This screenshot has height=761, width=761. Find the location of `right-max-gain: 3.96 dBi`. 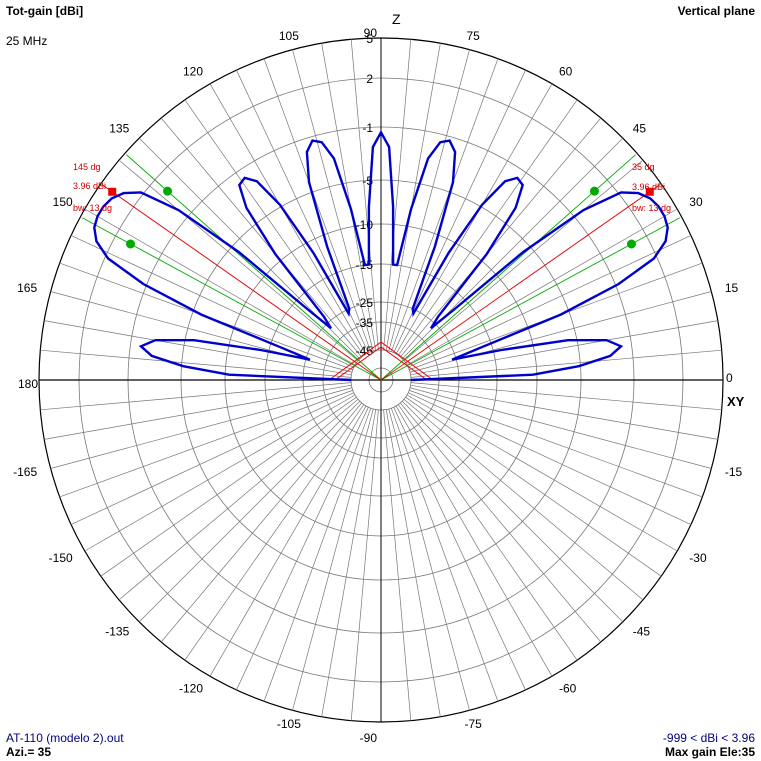

right-max-gain: 3.96 dBi is located at coordinates (648, 187).